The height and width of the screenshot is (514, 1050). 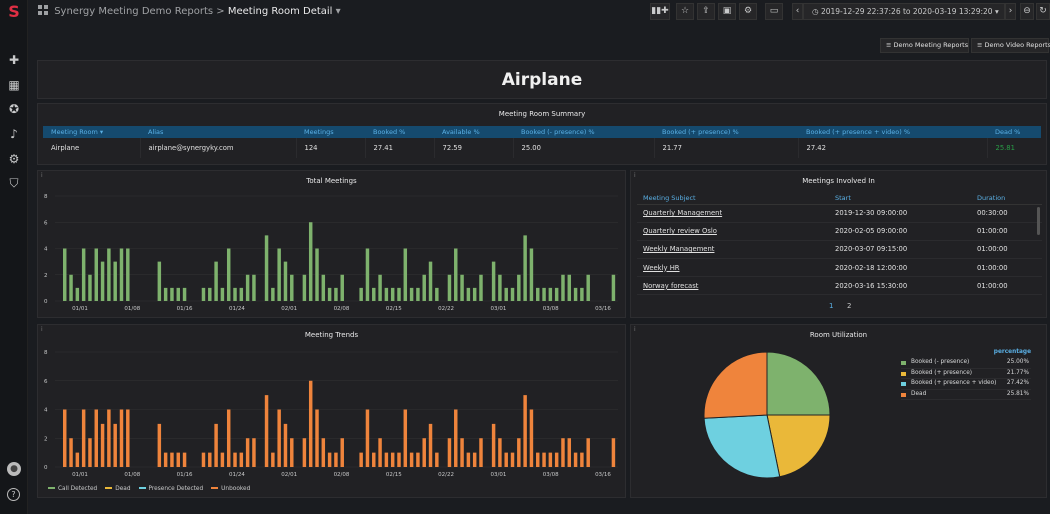 What do you see at coordinates (1038, 221) in the screenshot?
I see `scrollbar-thumb` at bounding box center [1038, 221].